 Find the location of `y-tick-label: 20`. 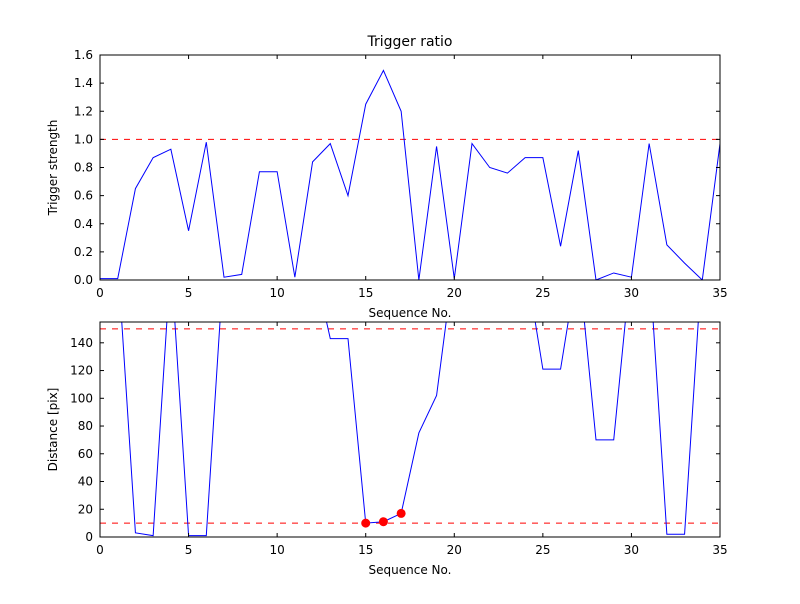

y-tick-label: 20 is located at coordinates (85, 509).